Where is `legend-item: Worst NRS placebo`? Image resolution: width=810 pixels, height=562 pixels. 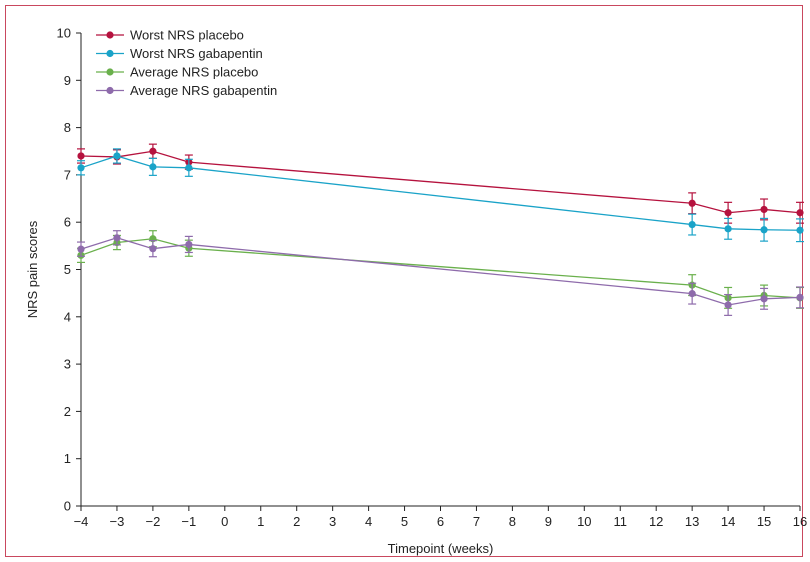
legend-item: Worst NRS placebo is located at coordinates (170, 35).